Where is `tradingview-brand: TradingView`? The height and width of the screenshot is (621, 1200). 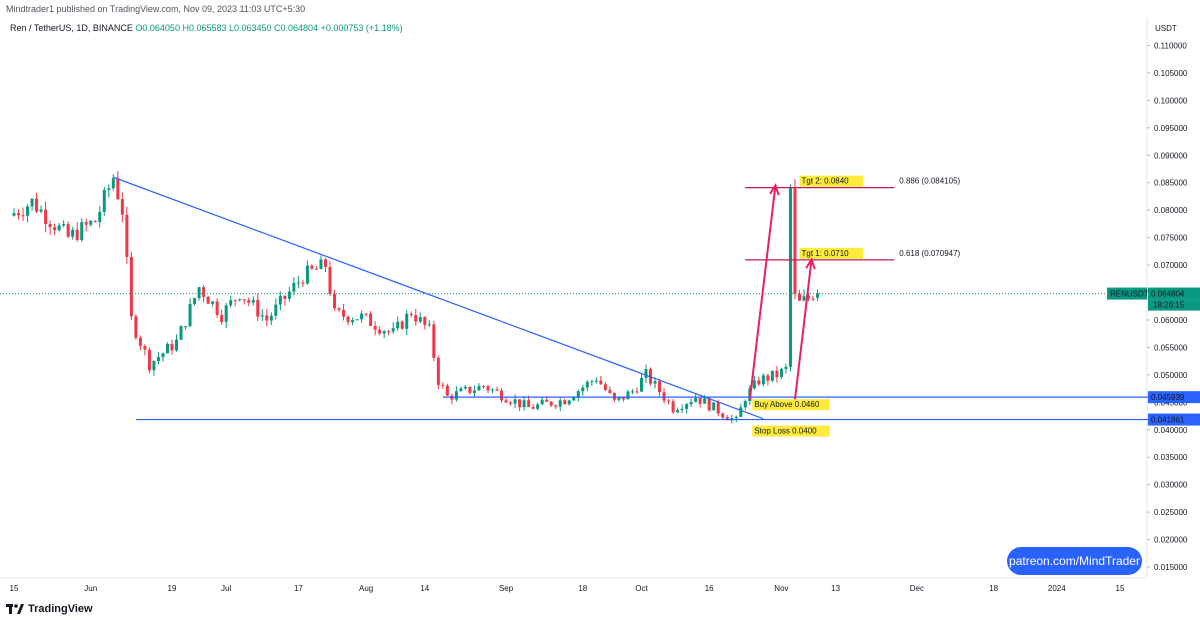
tradingview-brand: TradingView is located at coordinates (49, 609).